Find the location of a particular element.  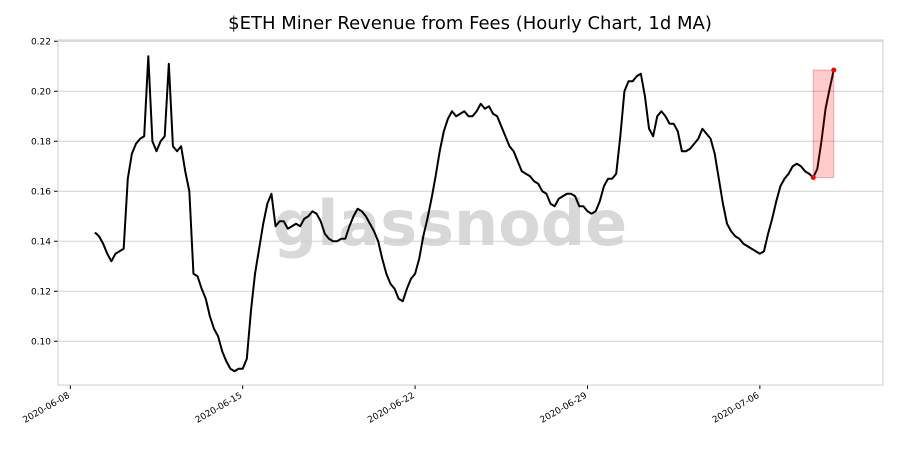

y-tick-label: 0.10 is located at coordinates (41, 342).